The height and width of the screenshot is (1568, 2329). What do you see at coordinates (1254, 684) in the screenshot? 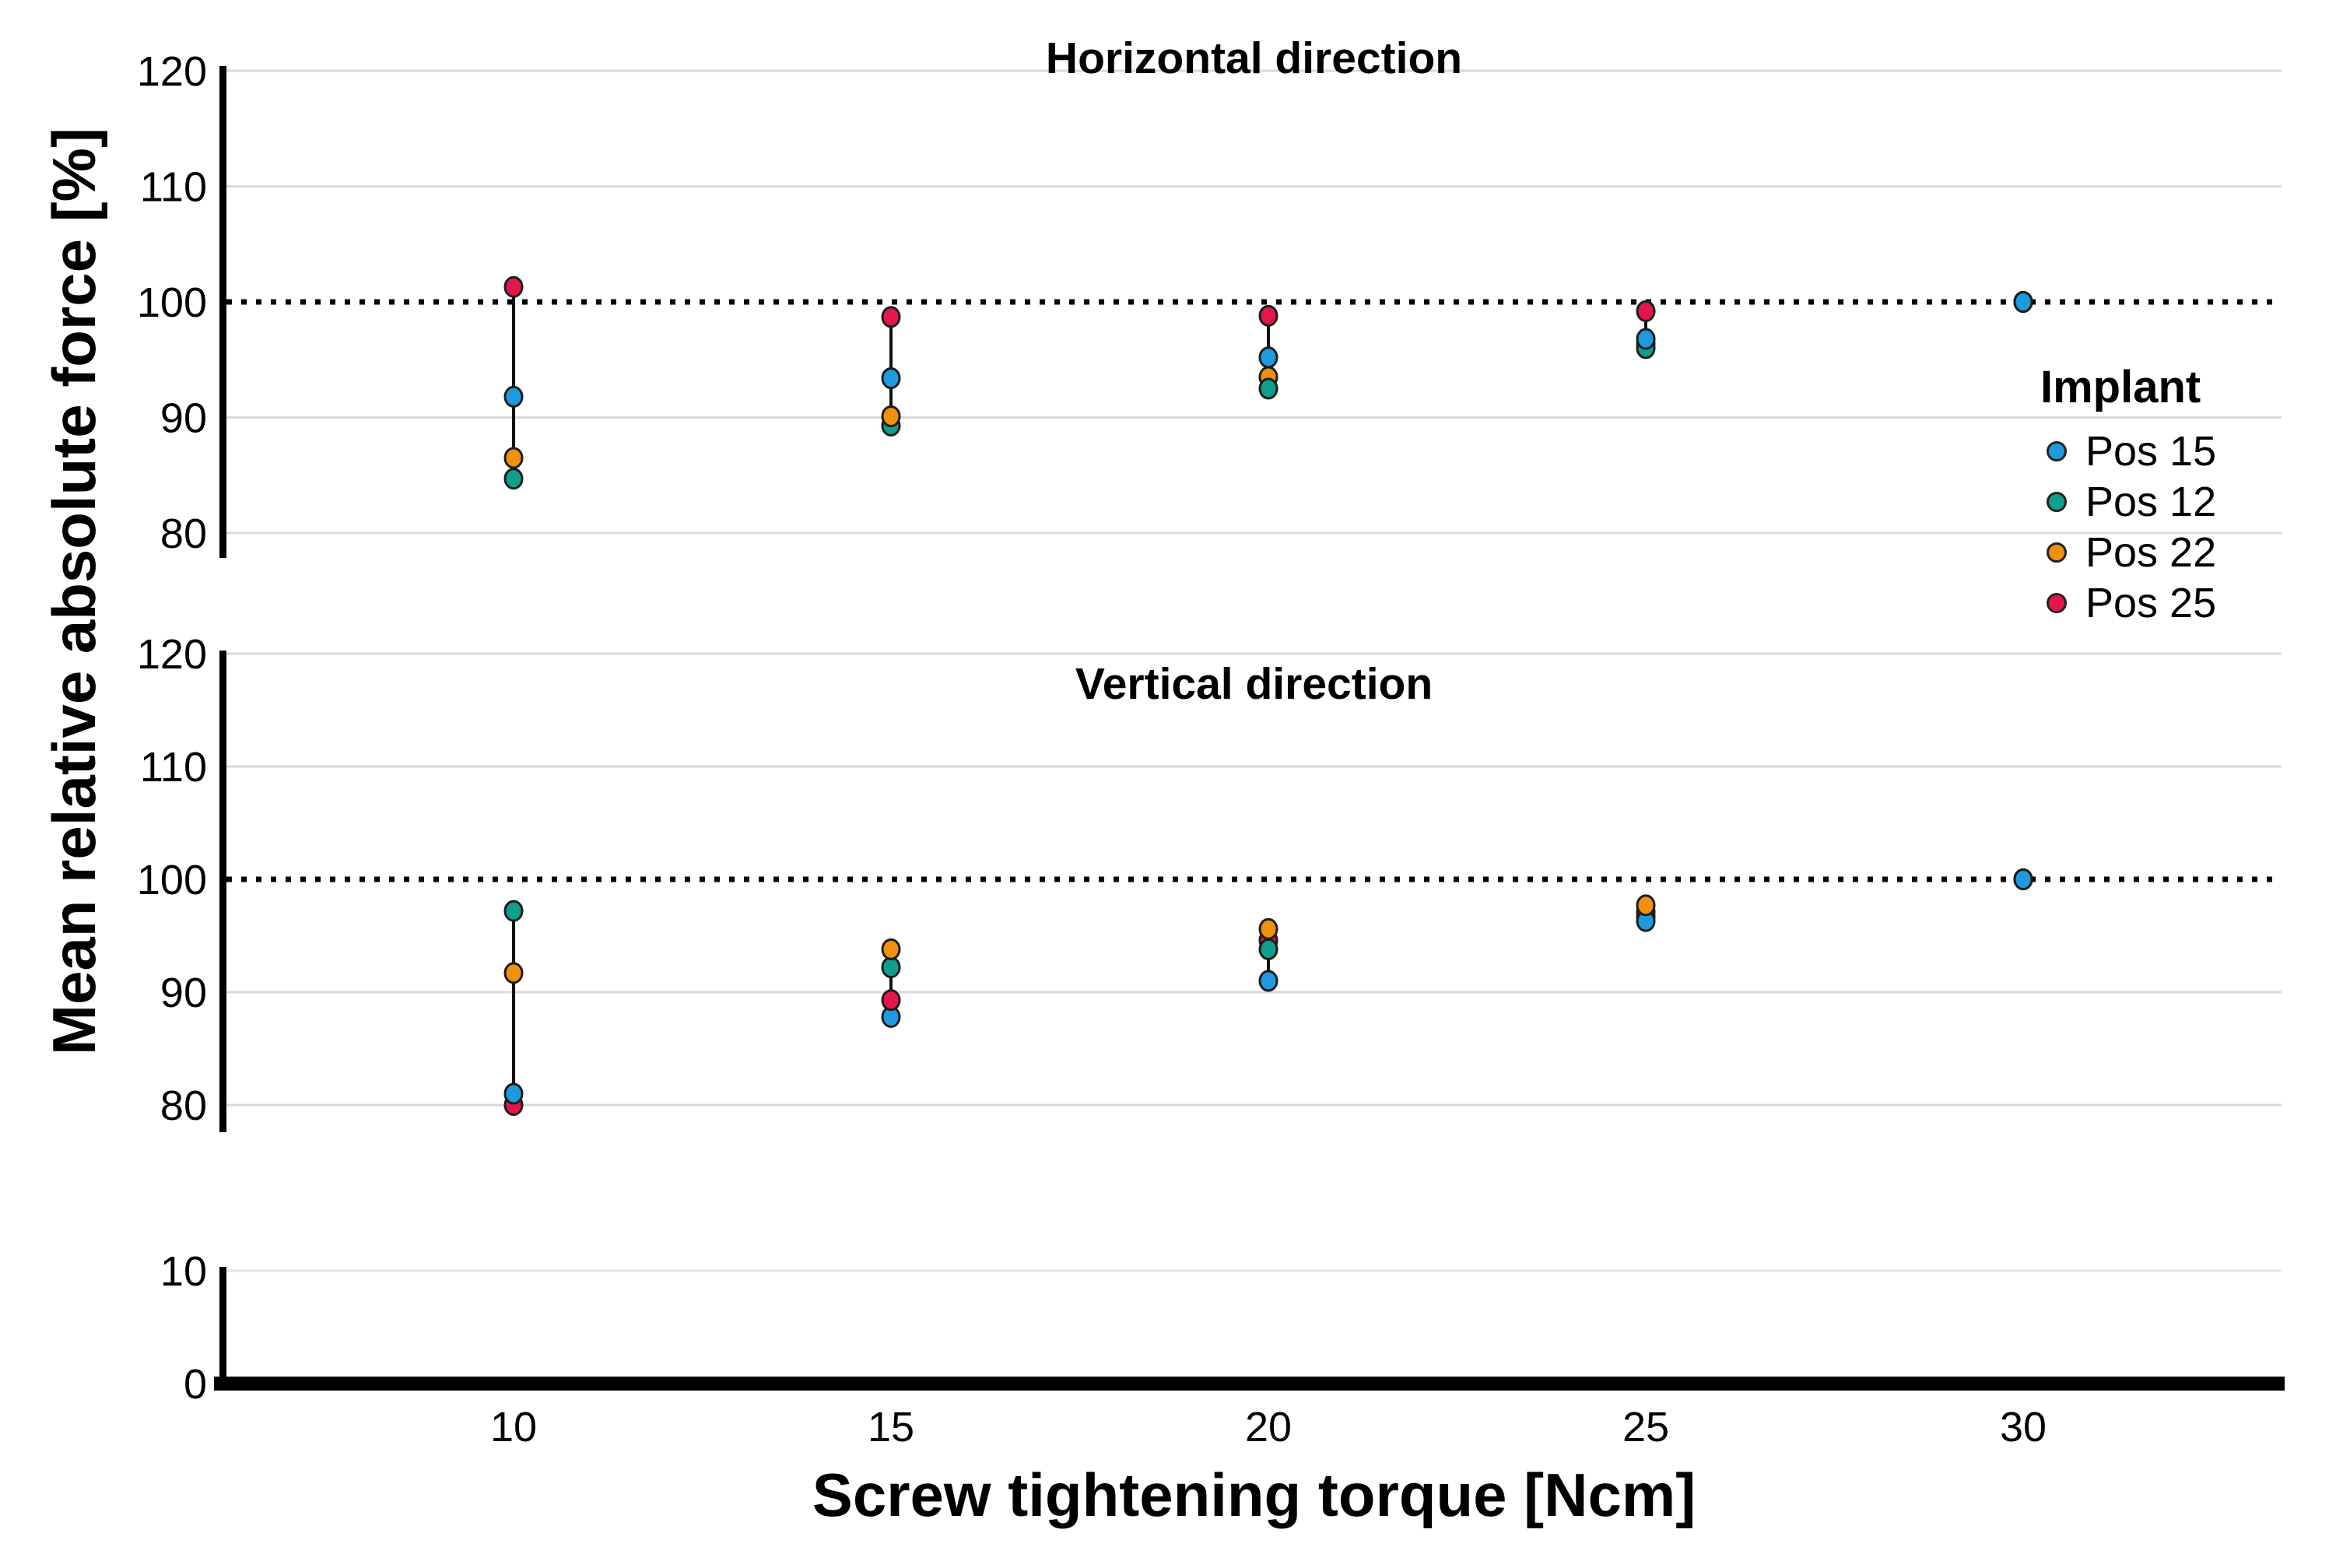
I see `panel-title-vertical: Vertical direction` at bounding box center [1254, 684].